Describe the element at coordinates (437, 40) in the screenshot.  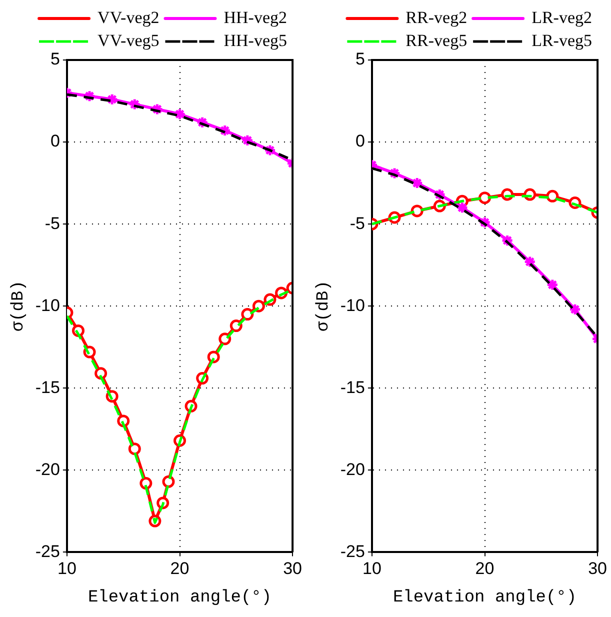
I see `legend-label: RR-veg5` at that location.